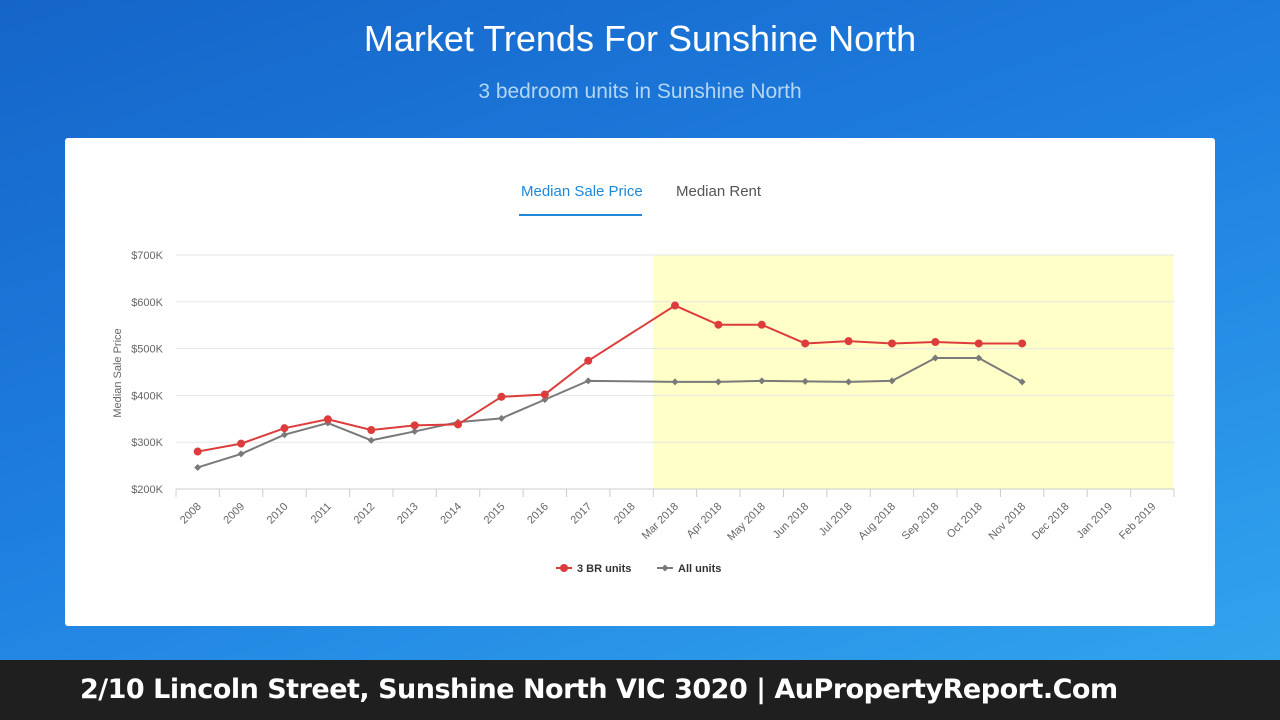 Image resolution: width=1280 pixels, height=720 pixels. I want to click on x-tick-label: 2014, so click(451, 514).